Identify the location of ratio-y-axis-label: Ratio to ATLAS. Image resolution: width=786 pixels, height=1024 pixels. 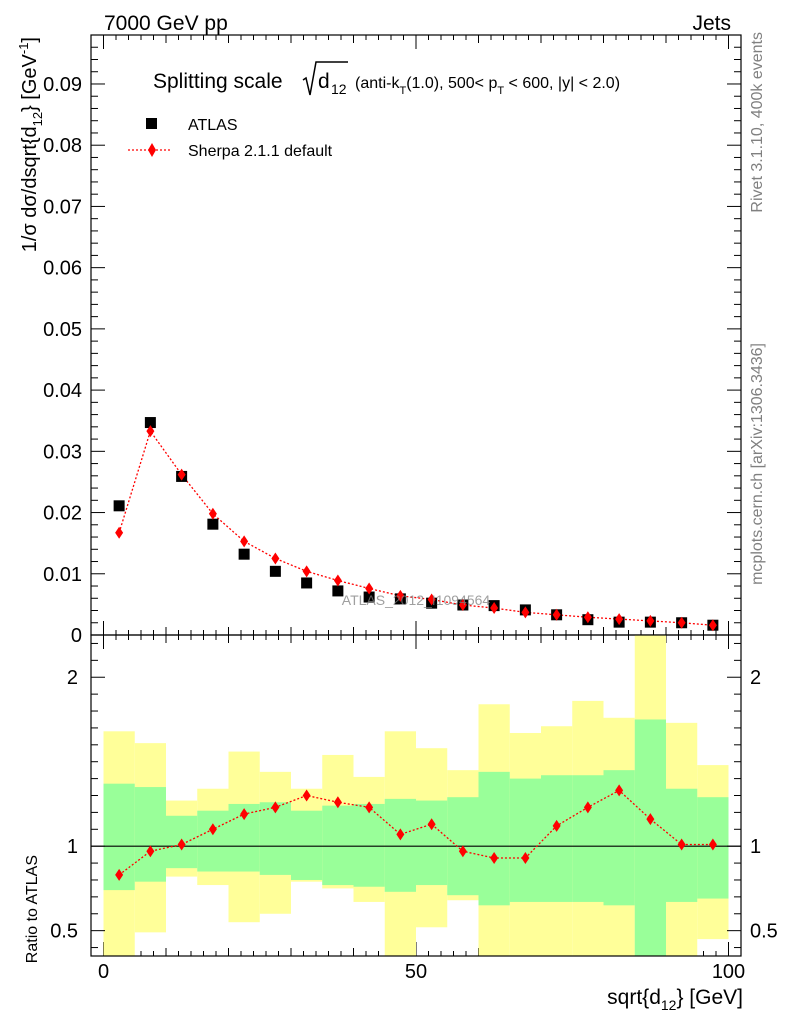
(32, 909).